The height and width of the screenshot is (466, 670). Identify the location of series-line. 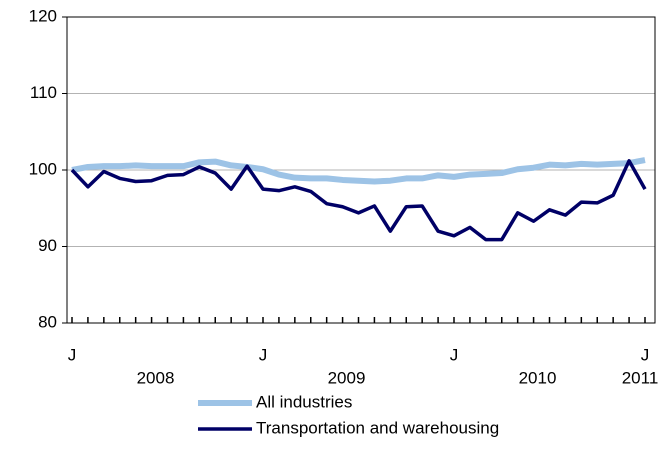
(358, 171).